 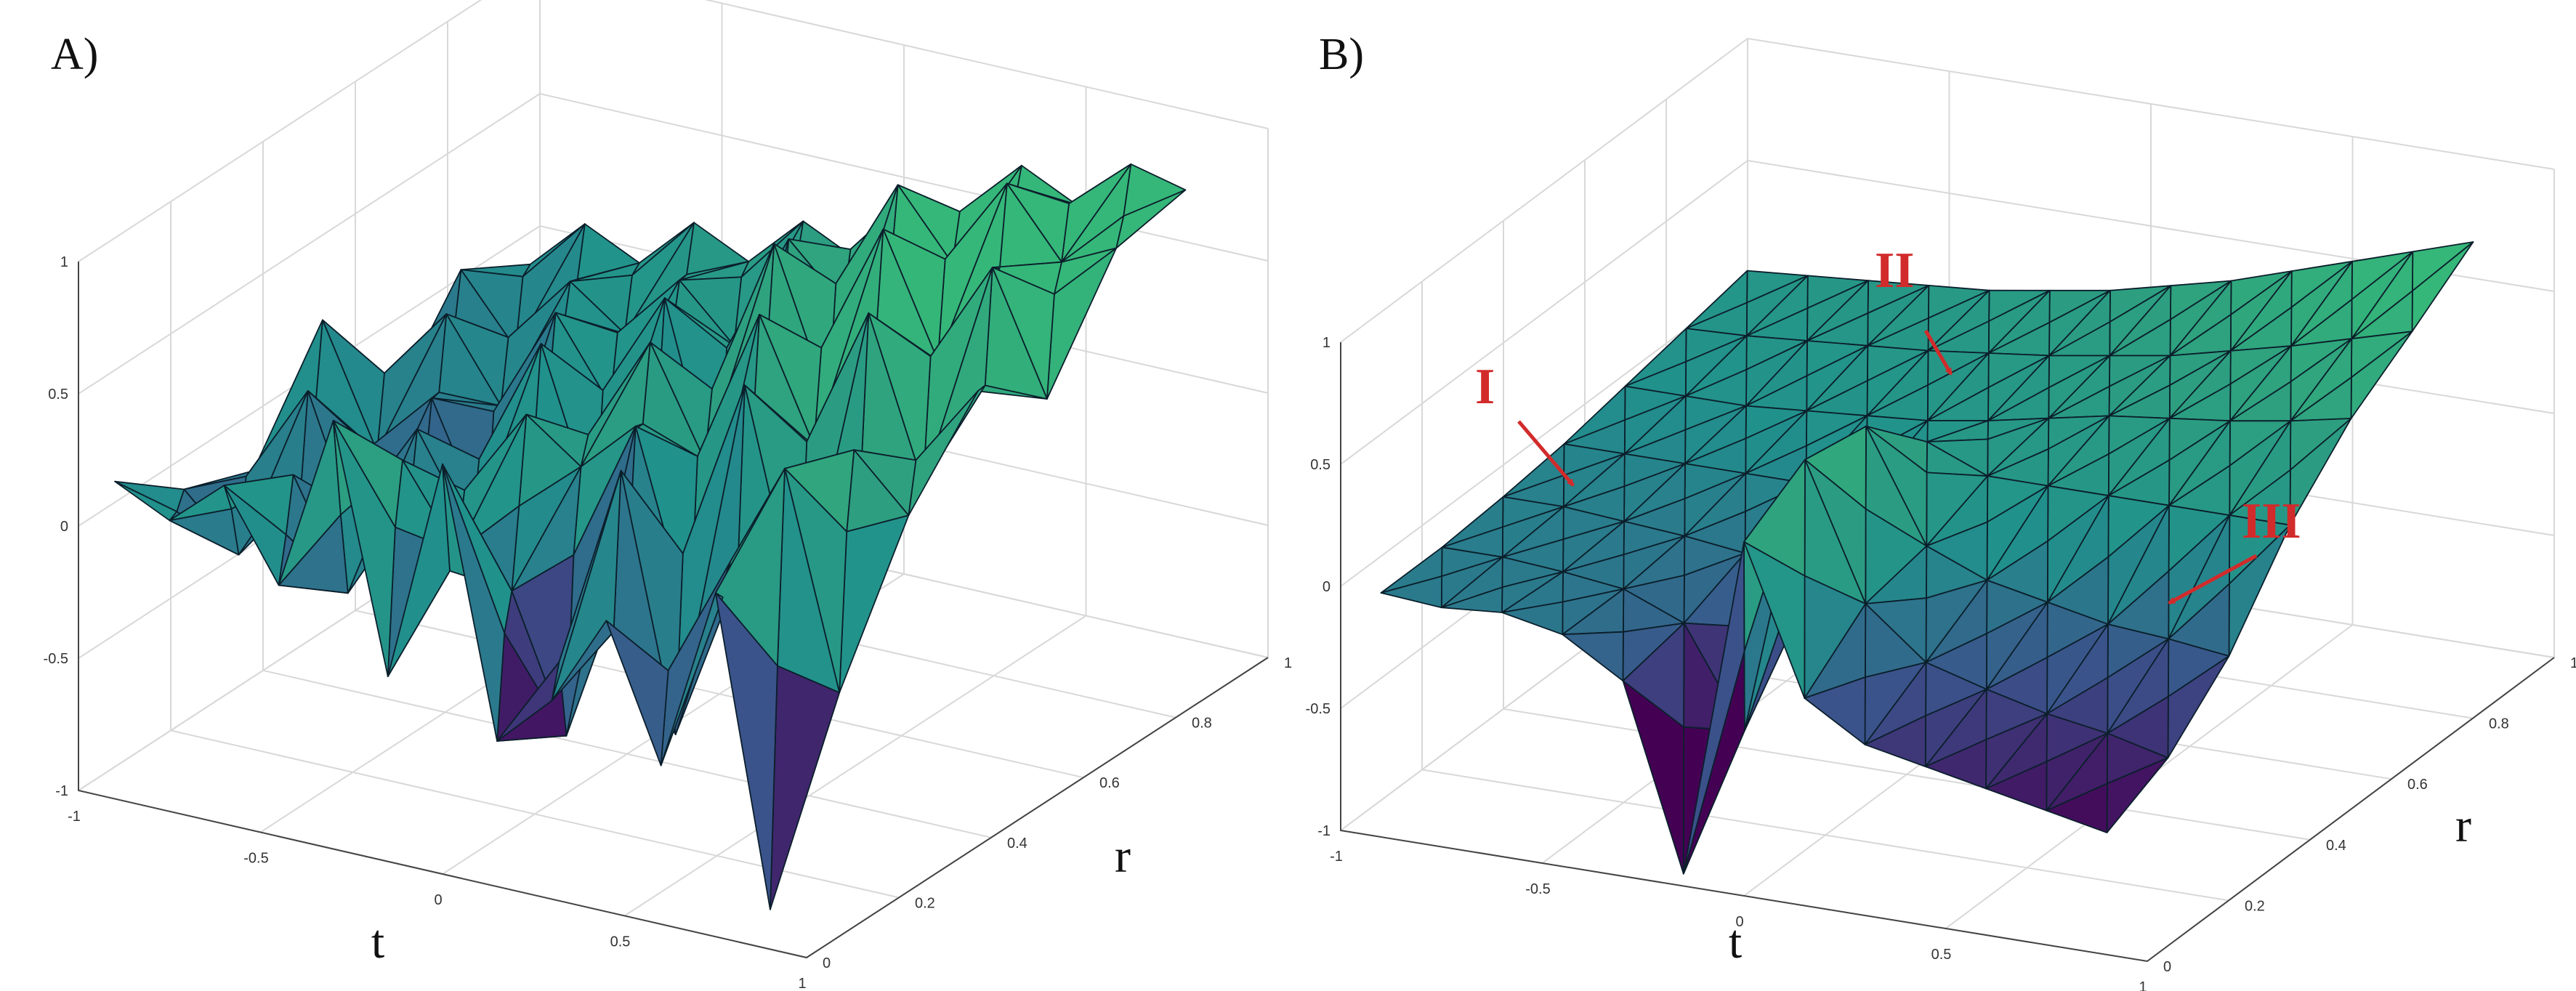 What do you see at coordinates (1914, 310) in the screenshot?
I see `annotation-ii: II` at bounding box center [1914, 310].